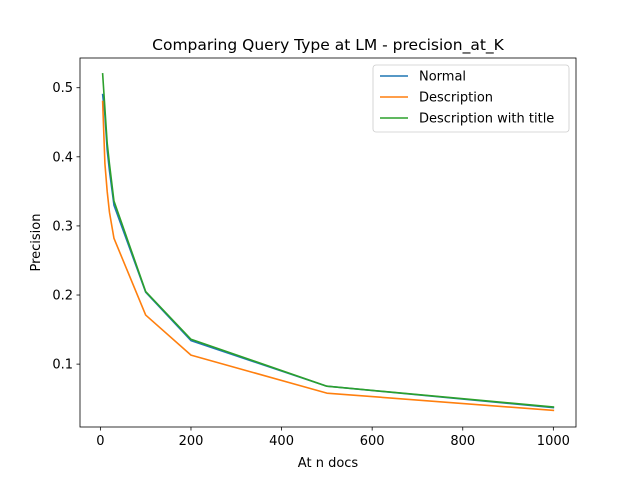 This screenshot has width=640, height=480. Describe the element at coordinates (456, 98) in the screenshot. I see `legend-label: Description` at that location.